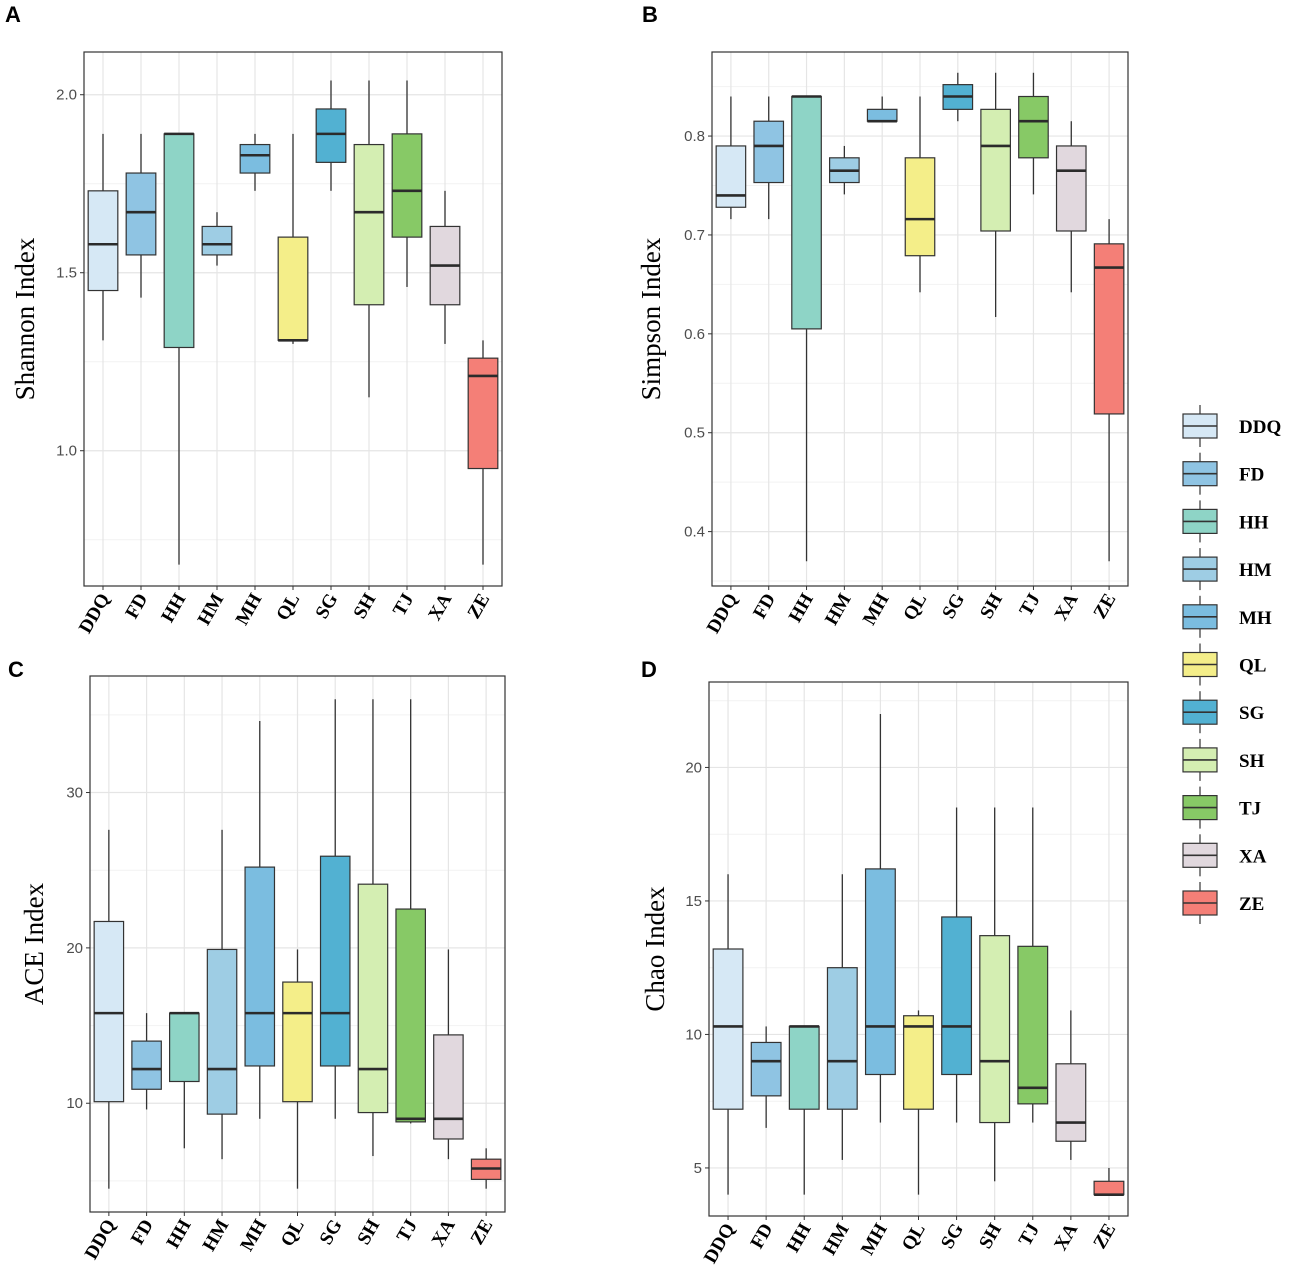 This screenshot has height=1286, width=1299. Describe the element at coordinates (16, 669) in the screenshot. I see `panel-letter: C` at that location.